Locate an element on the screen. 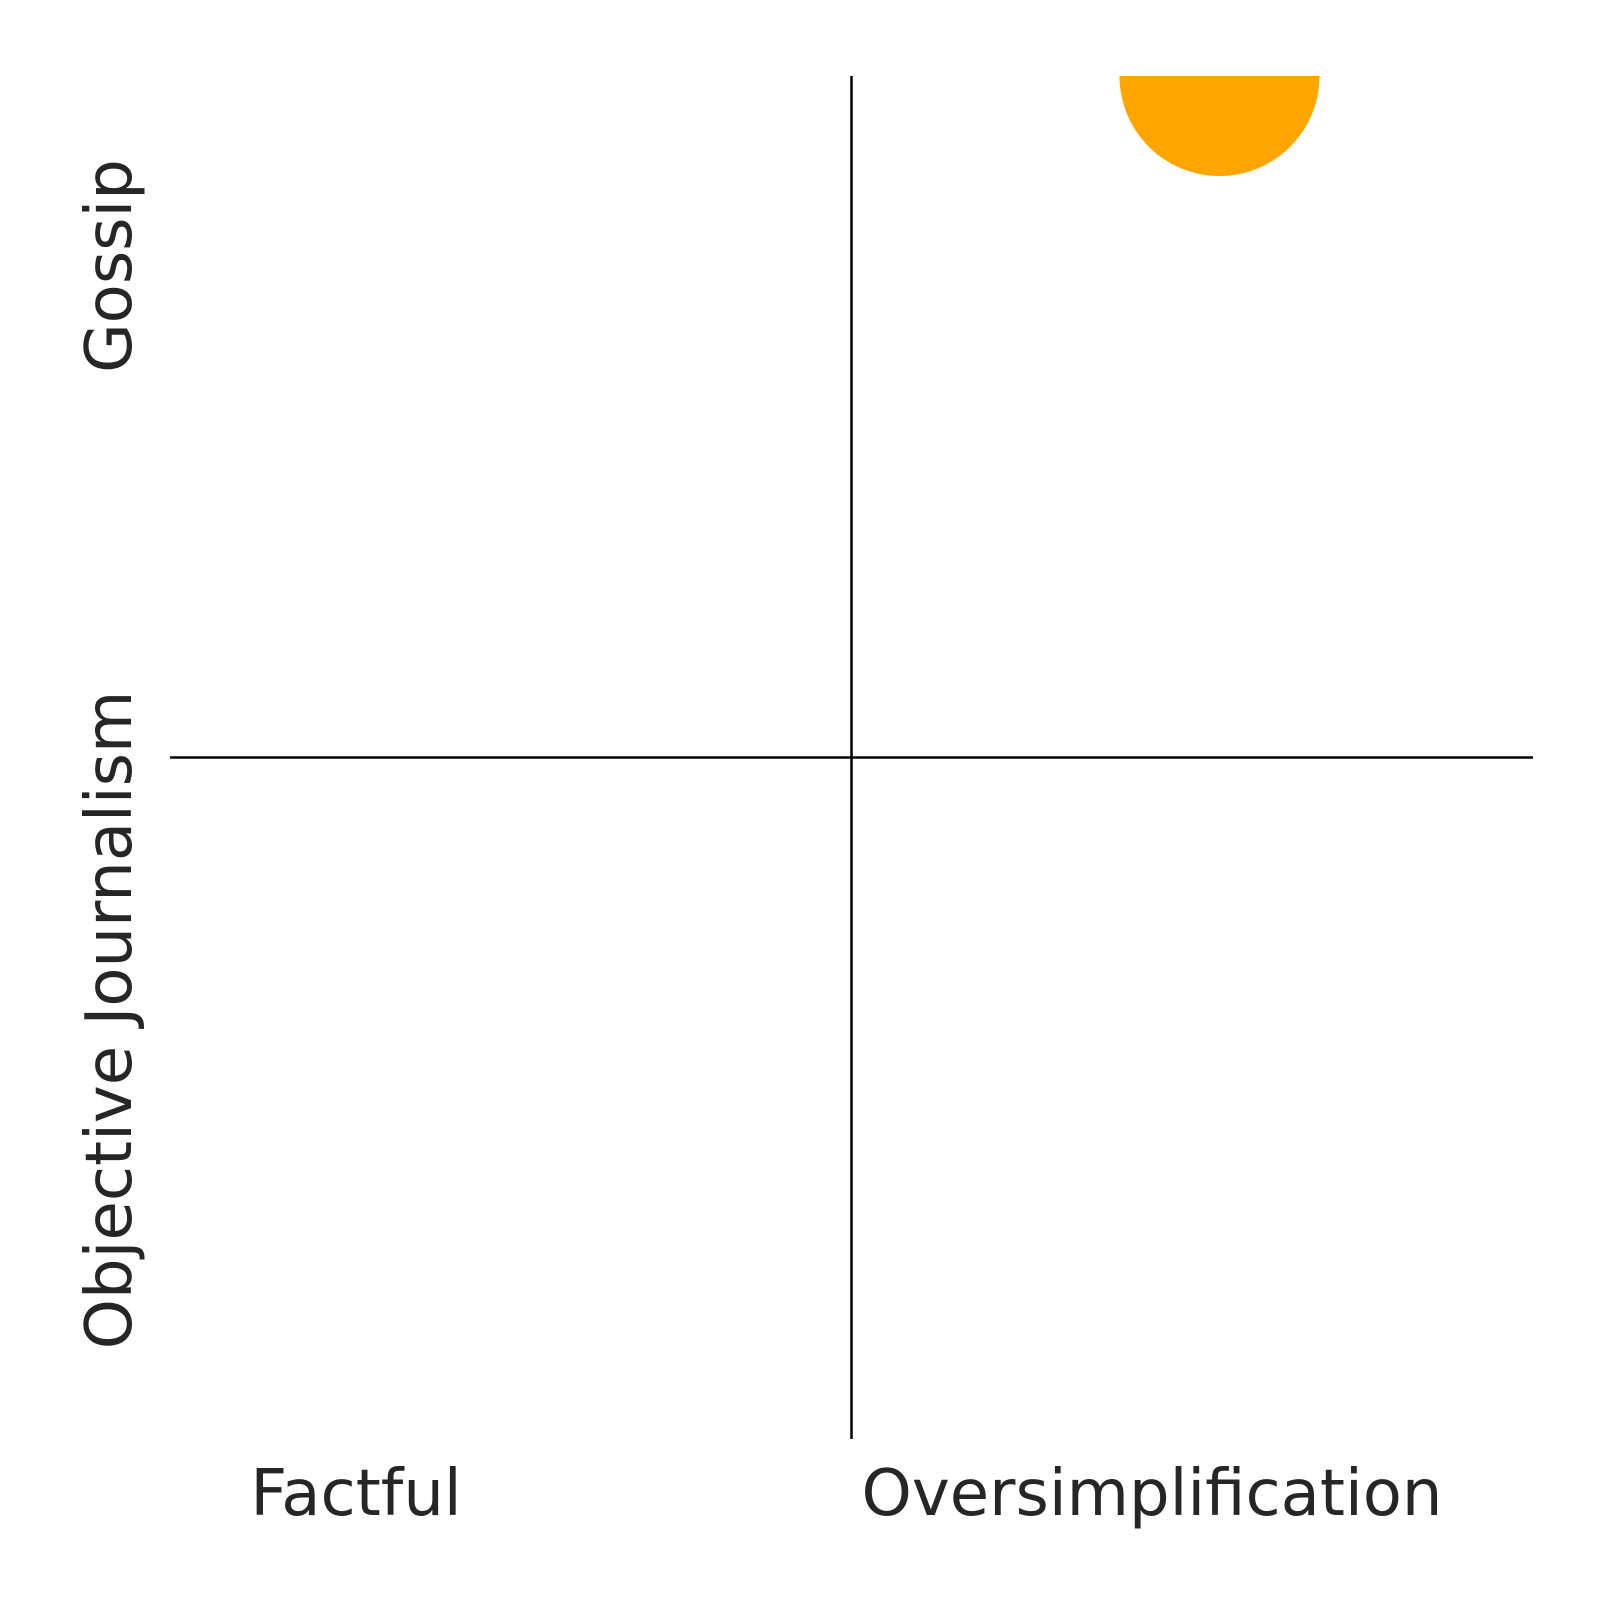 The height and width of the screenshot is (1600, 1600). y-axis-label-objective-journalism: Objective Journalism is located at coordinates (110, 1020).